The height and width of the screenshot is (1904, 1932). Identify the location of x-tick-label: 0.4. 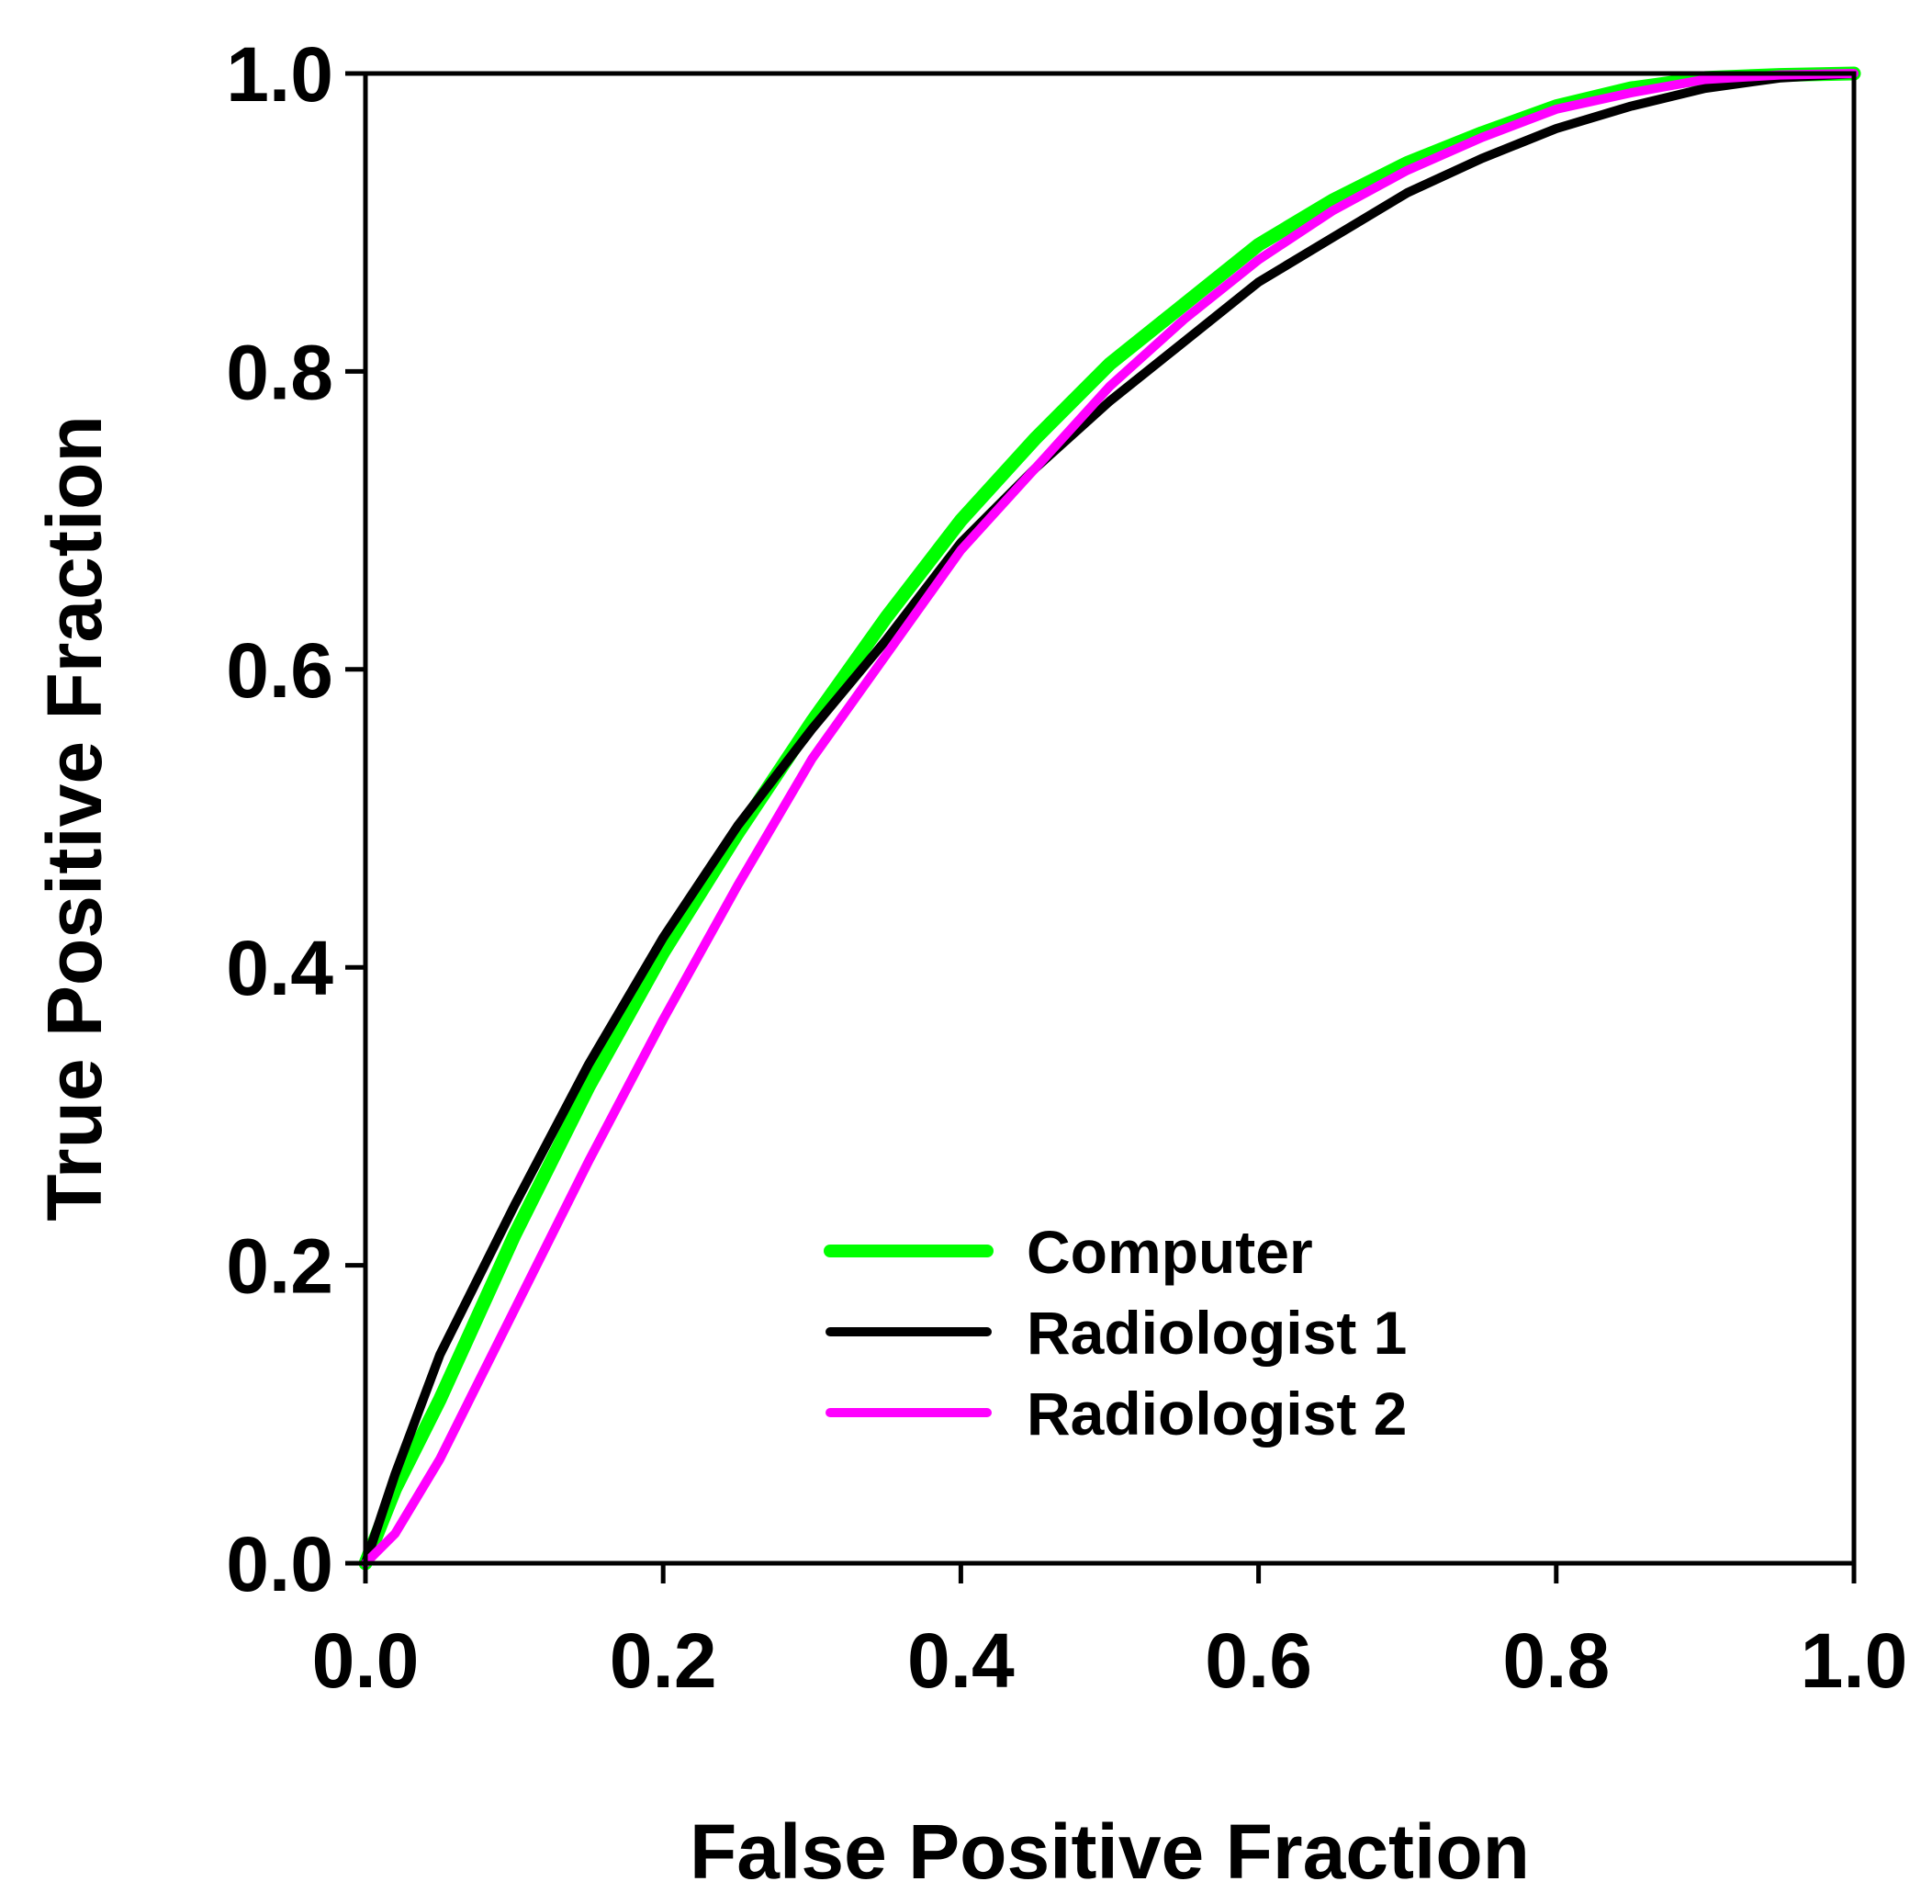
(961, 1660).